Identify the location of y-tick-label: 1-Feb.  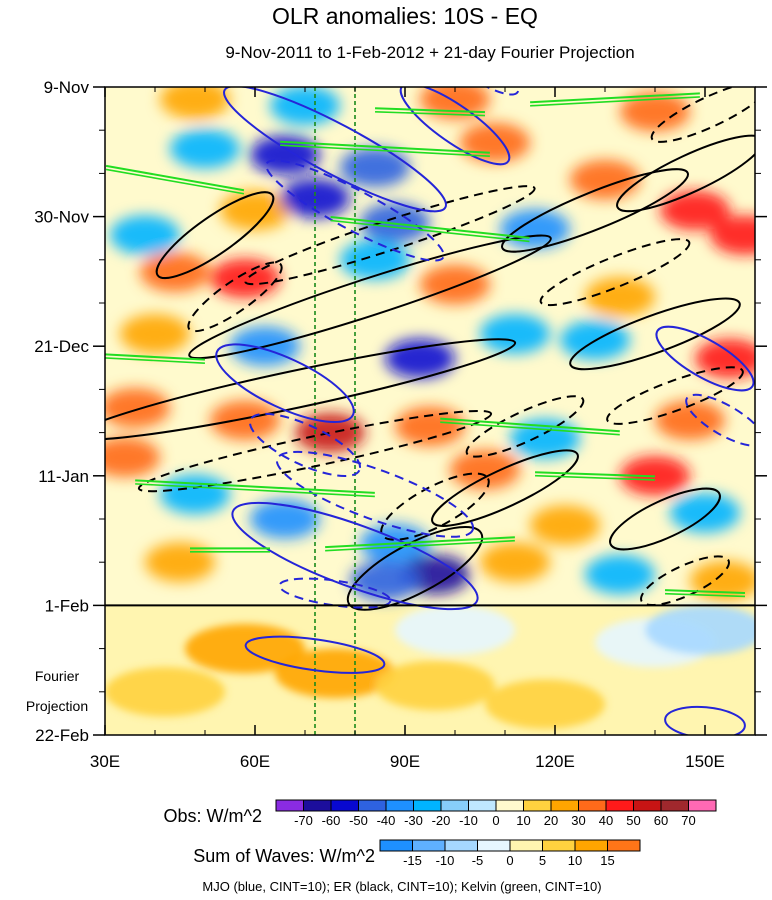
(67, 605).